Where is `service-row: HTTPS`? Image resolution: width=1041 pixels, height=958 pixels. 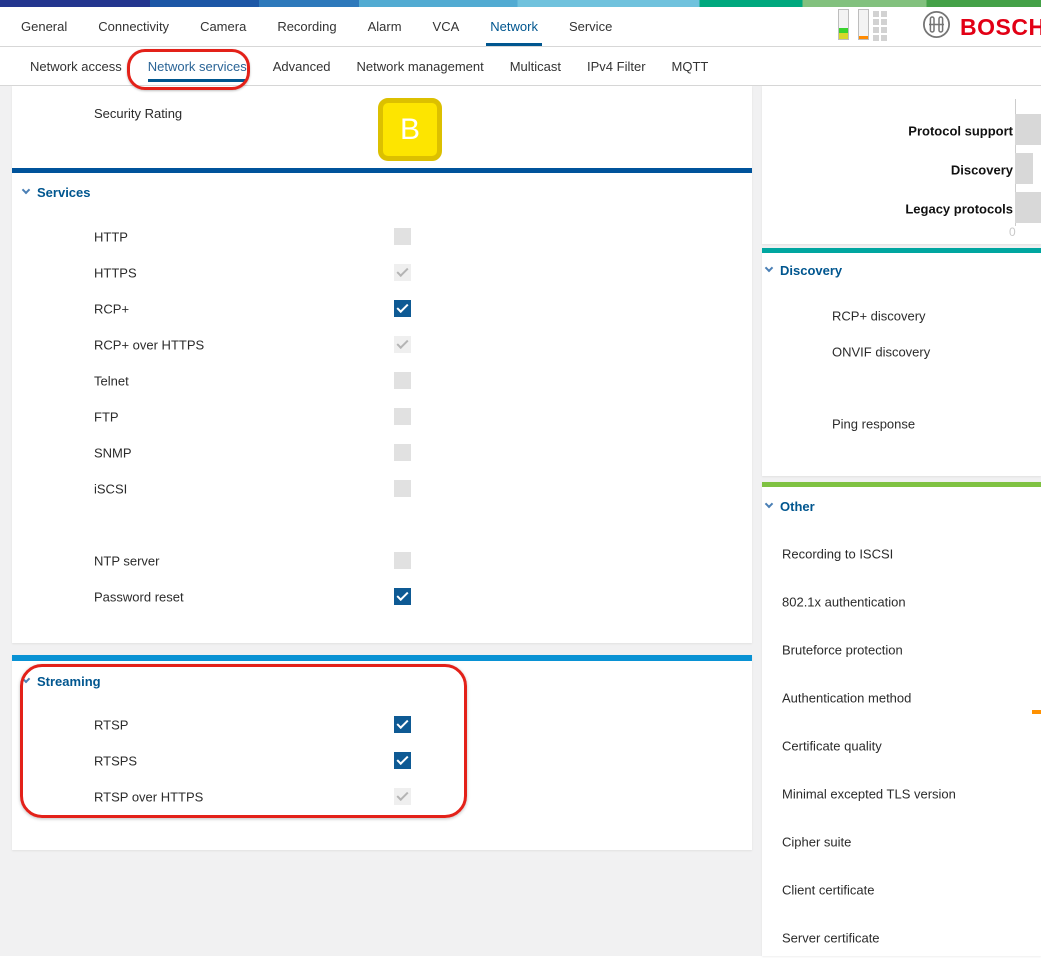
service-row: HTTPS is located at coordinates (382, 273).